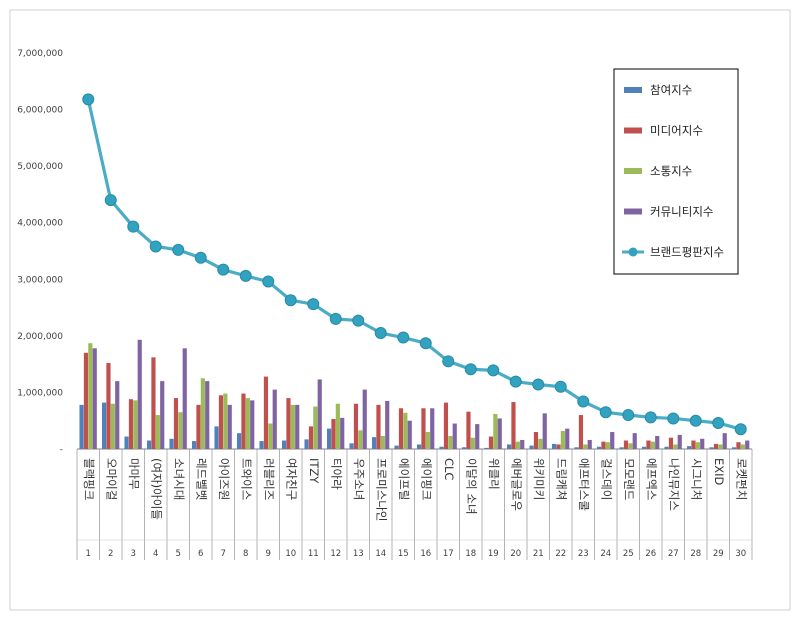 This screenshot has width=800, height=620. What do you see at coordinates (88, 554) in the screenshot?
I see `rank-label: 1` at bounding box center [88, 554].